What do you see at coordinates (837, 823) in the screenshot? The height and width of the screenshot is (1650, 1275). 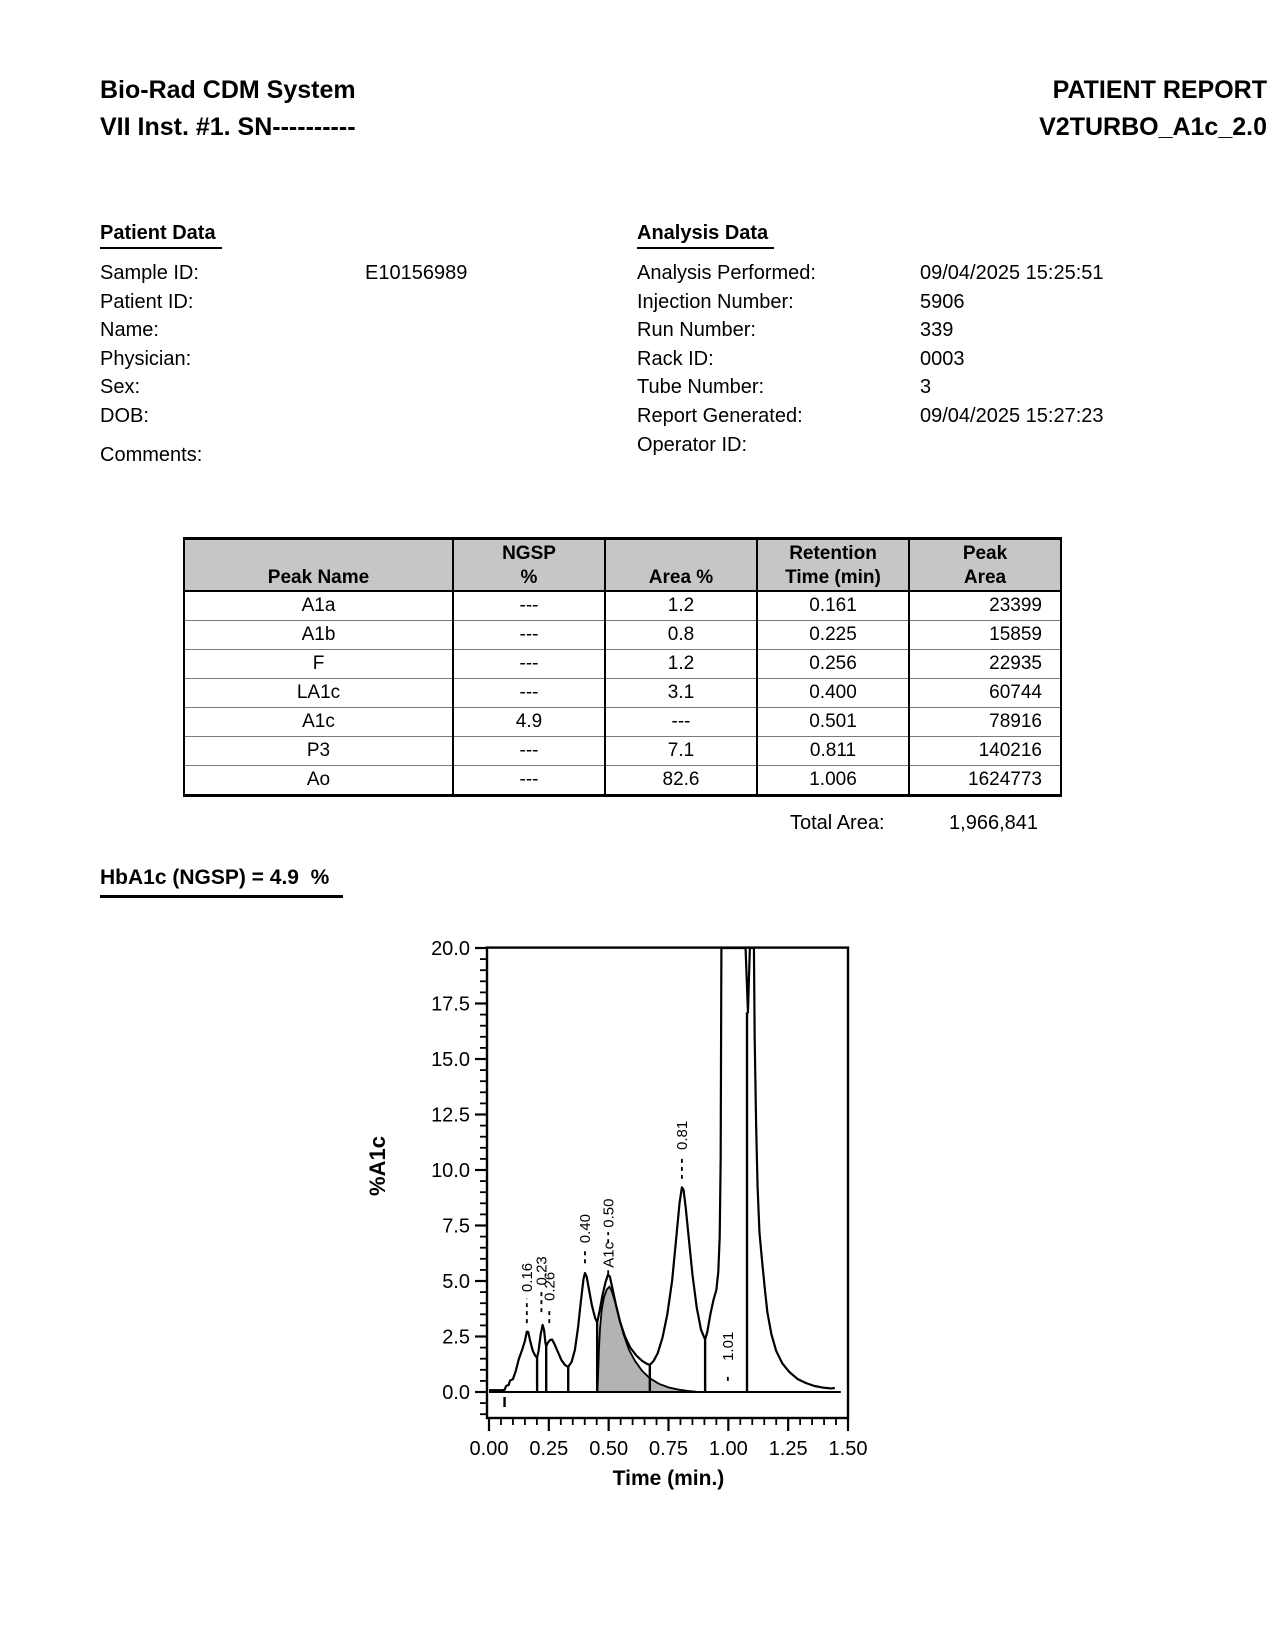 I see `total-area-label: Total Area:` at bounding box center [837, 823].